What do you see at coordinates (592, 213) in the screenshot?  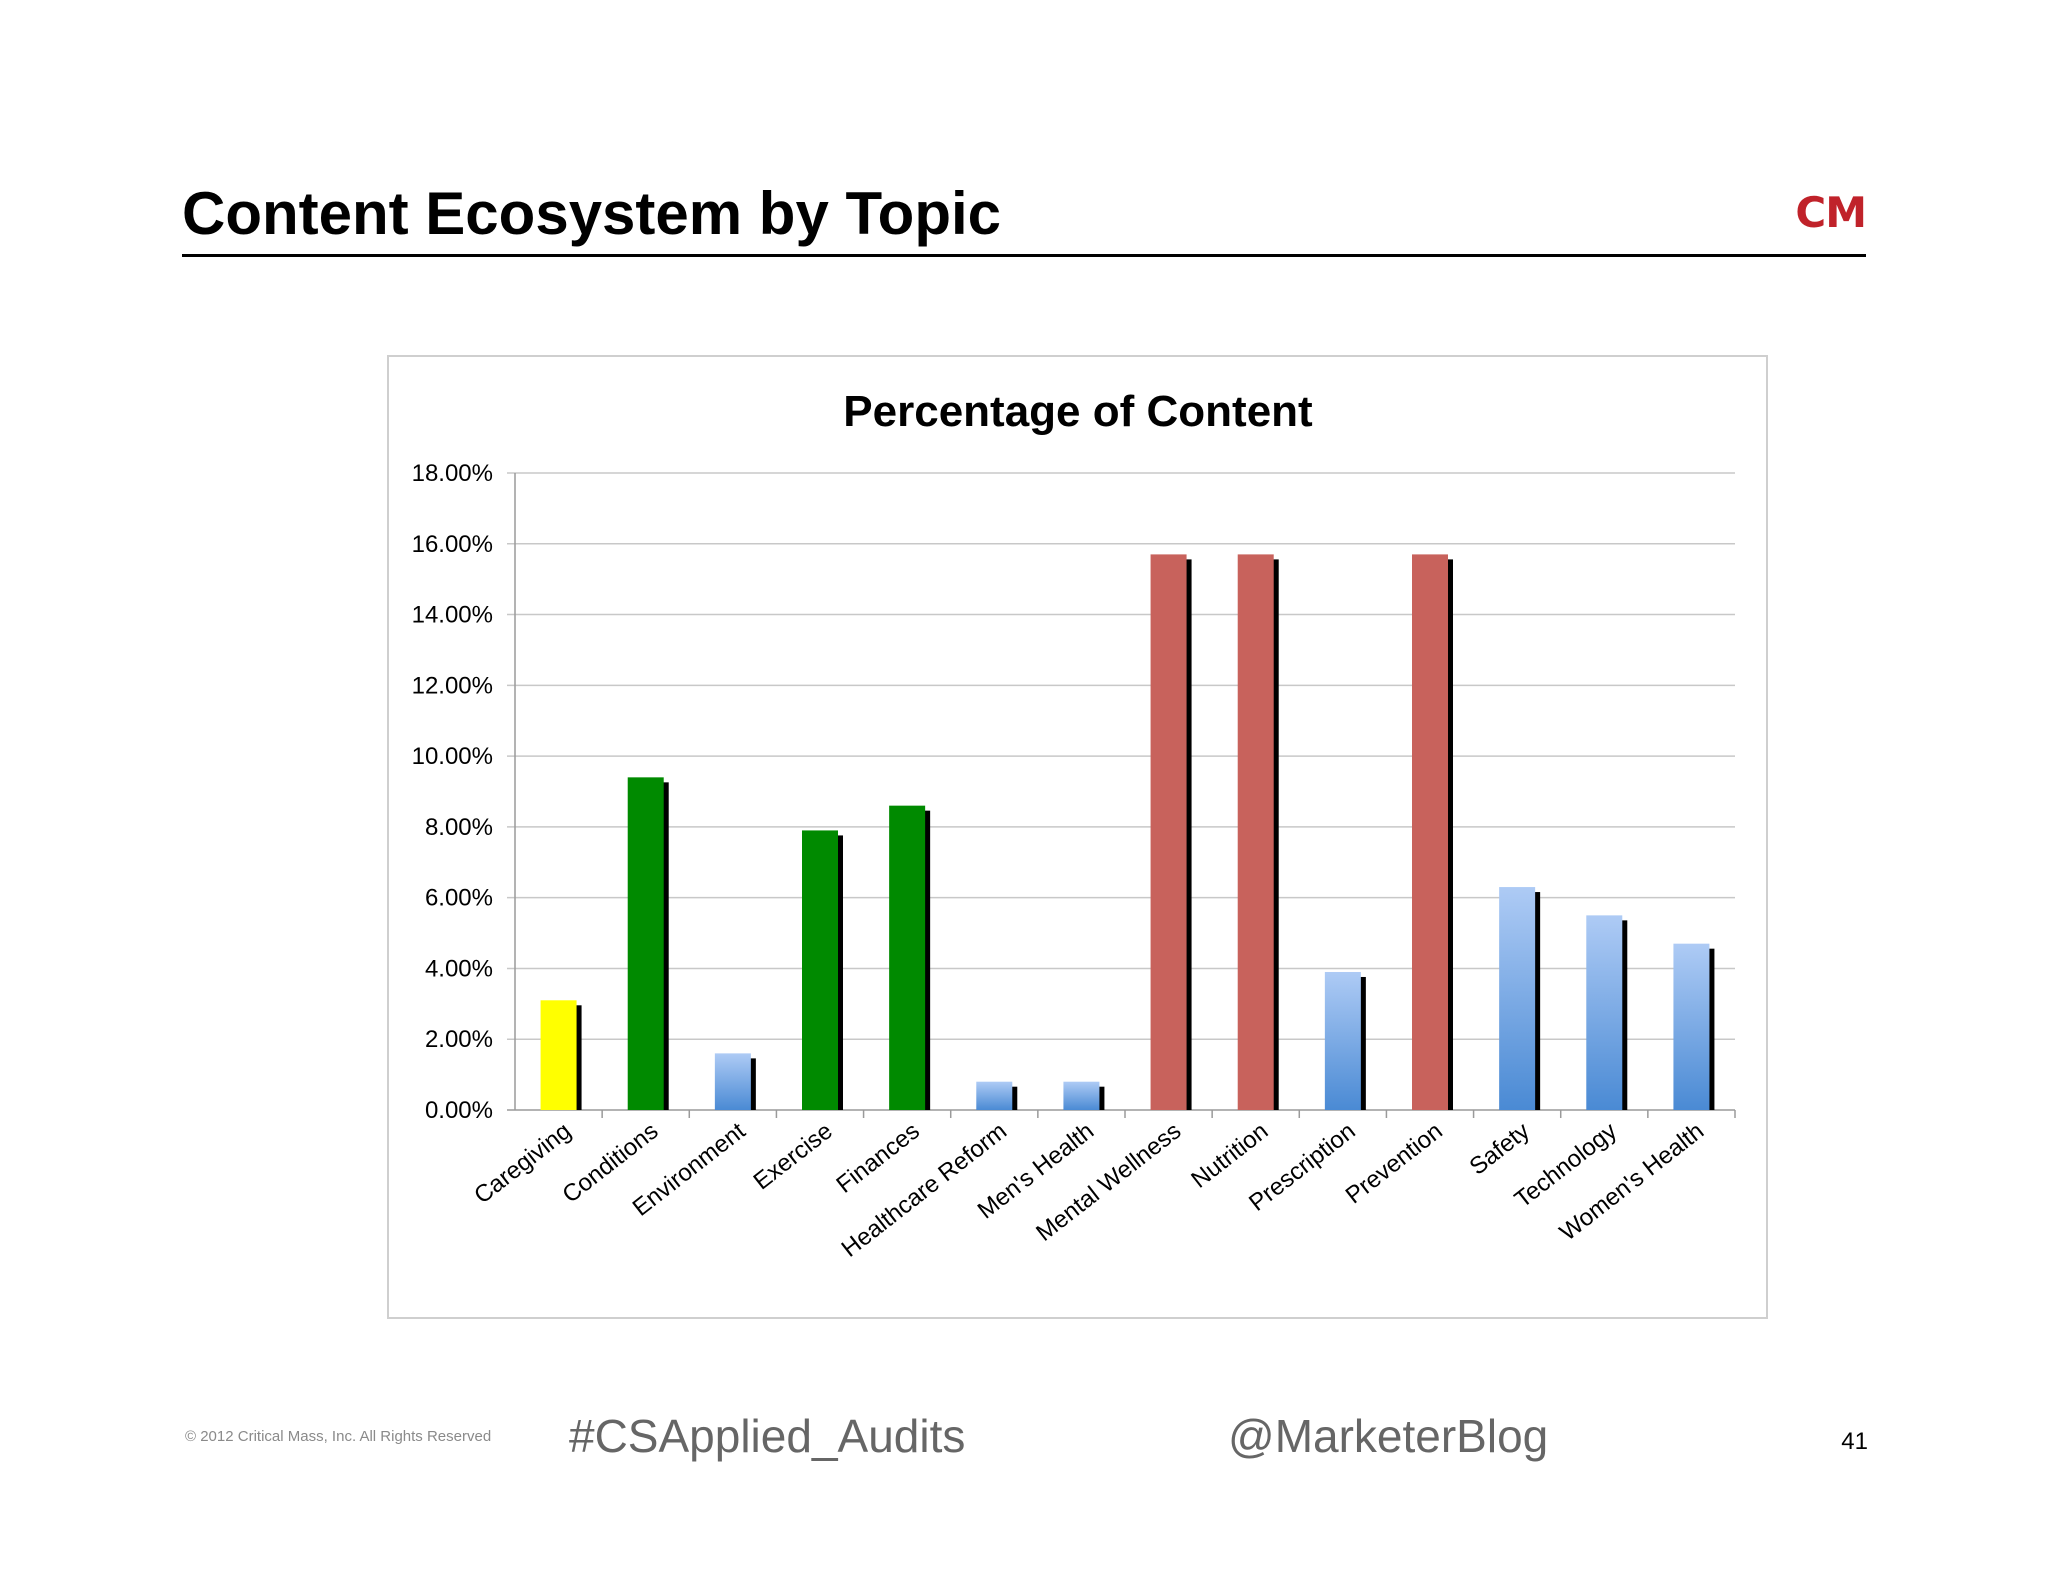 I see `slide-title: Content Ecosystem by Topic` at bounding box center [592, 213].